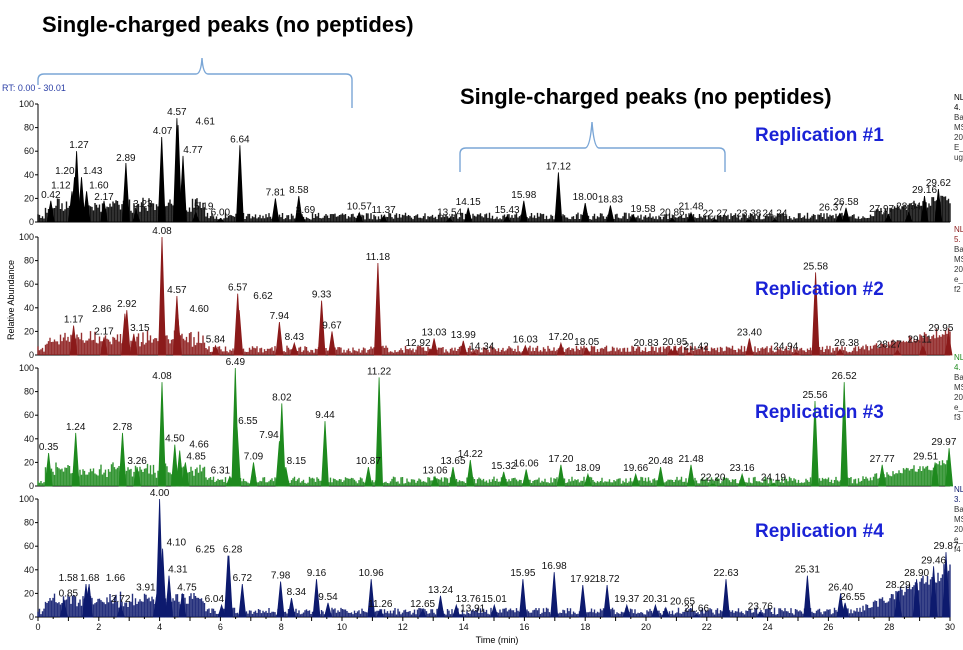  I want to click on y-tick-label: 40, so click(29, 439).